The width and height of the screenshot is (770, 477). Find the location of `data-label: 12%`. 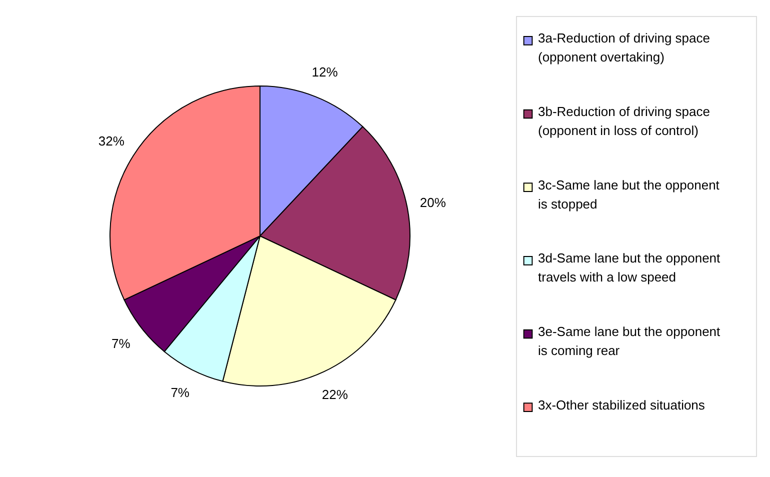

data-label: 12% is located at coordinates (325, 72).